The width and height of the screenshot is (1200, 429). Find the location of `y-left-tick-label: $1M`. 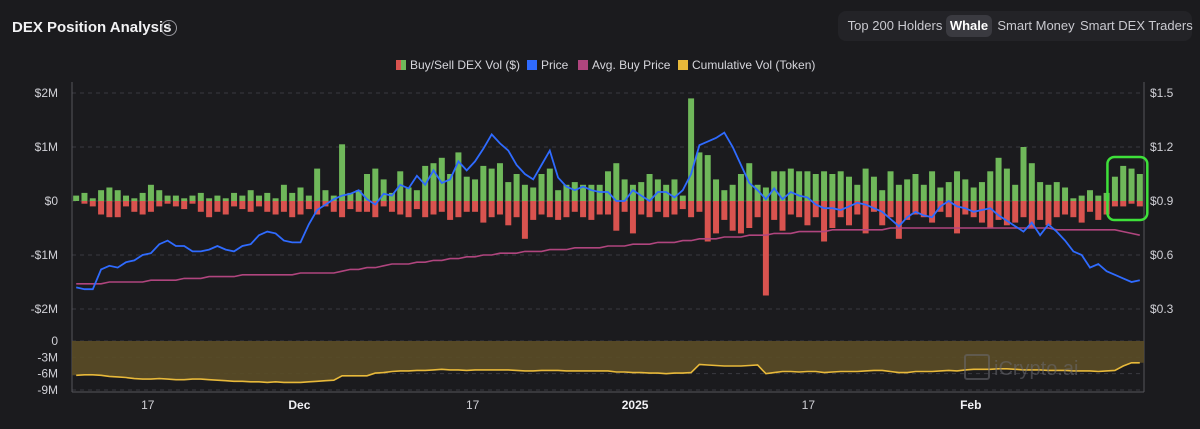

y-left-tick-label: $1M is located at coordinates (46, 147).